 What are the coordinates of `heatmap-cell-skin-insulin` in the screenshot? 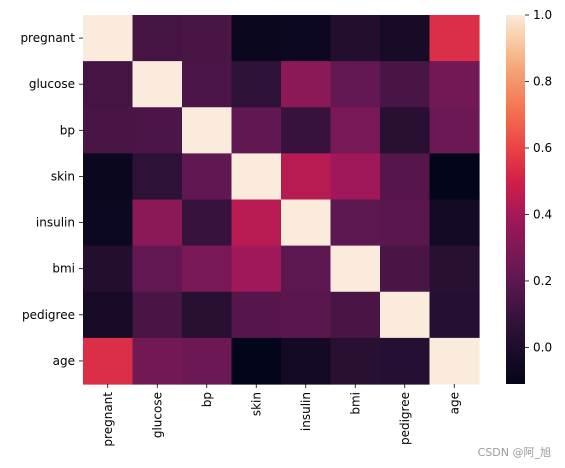 It's located at (306, 177).